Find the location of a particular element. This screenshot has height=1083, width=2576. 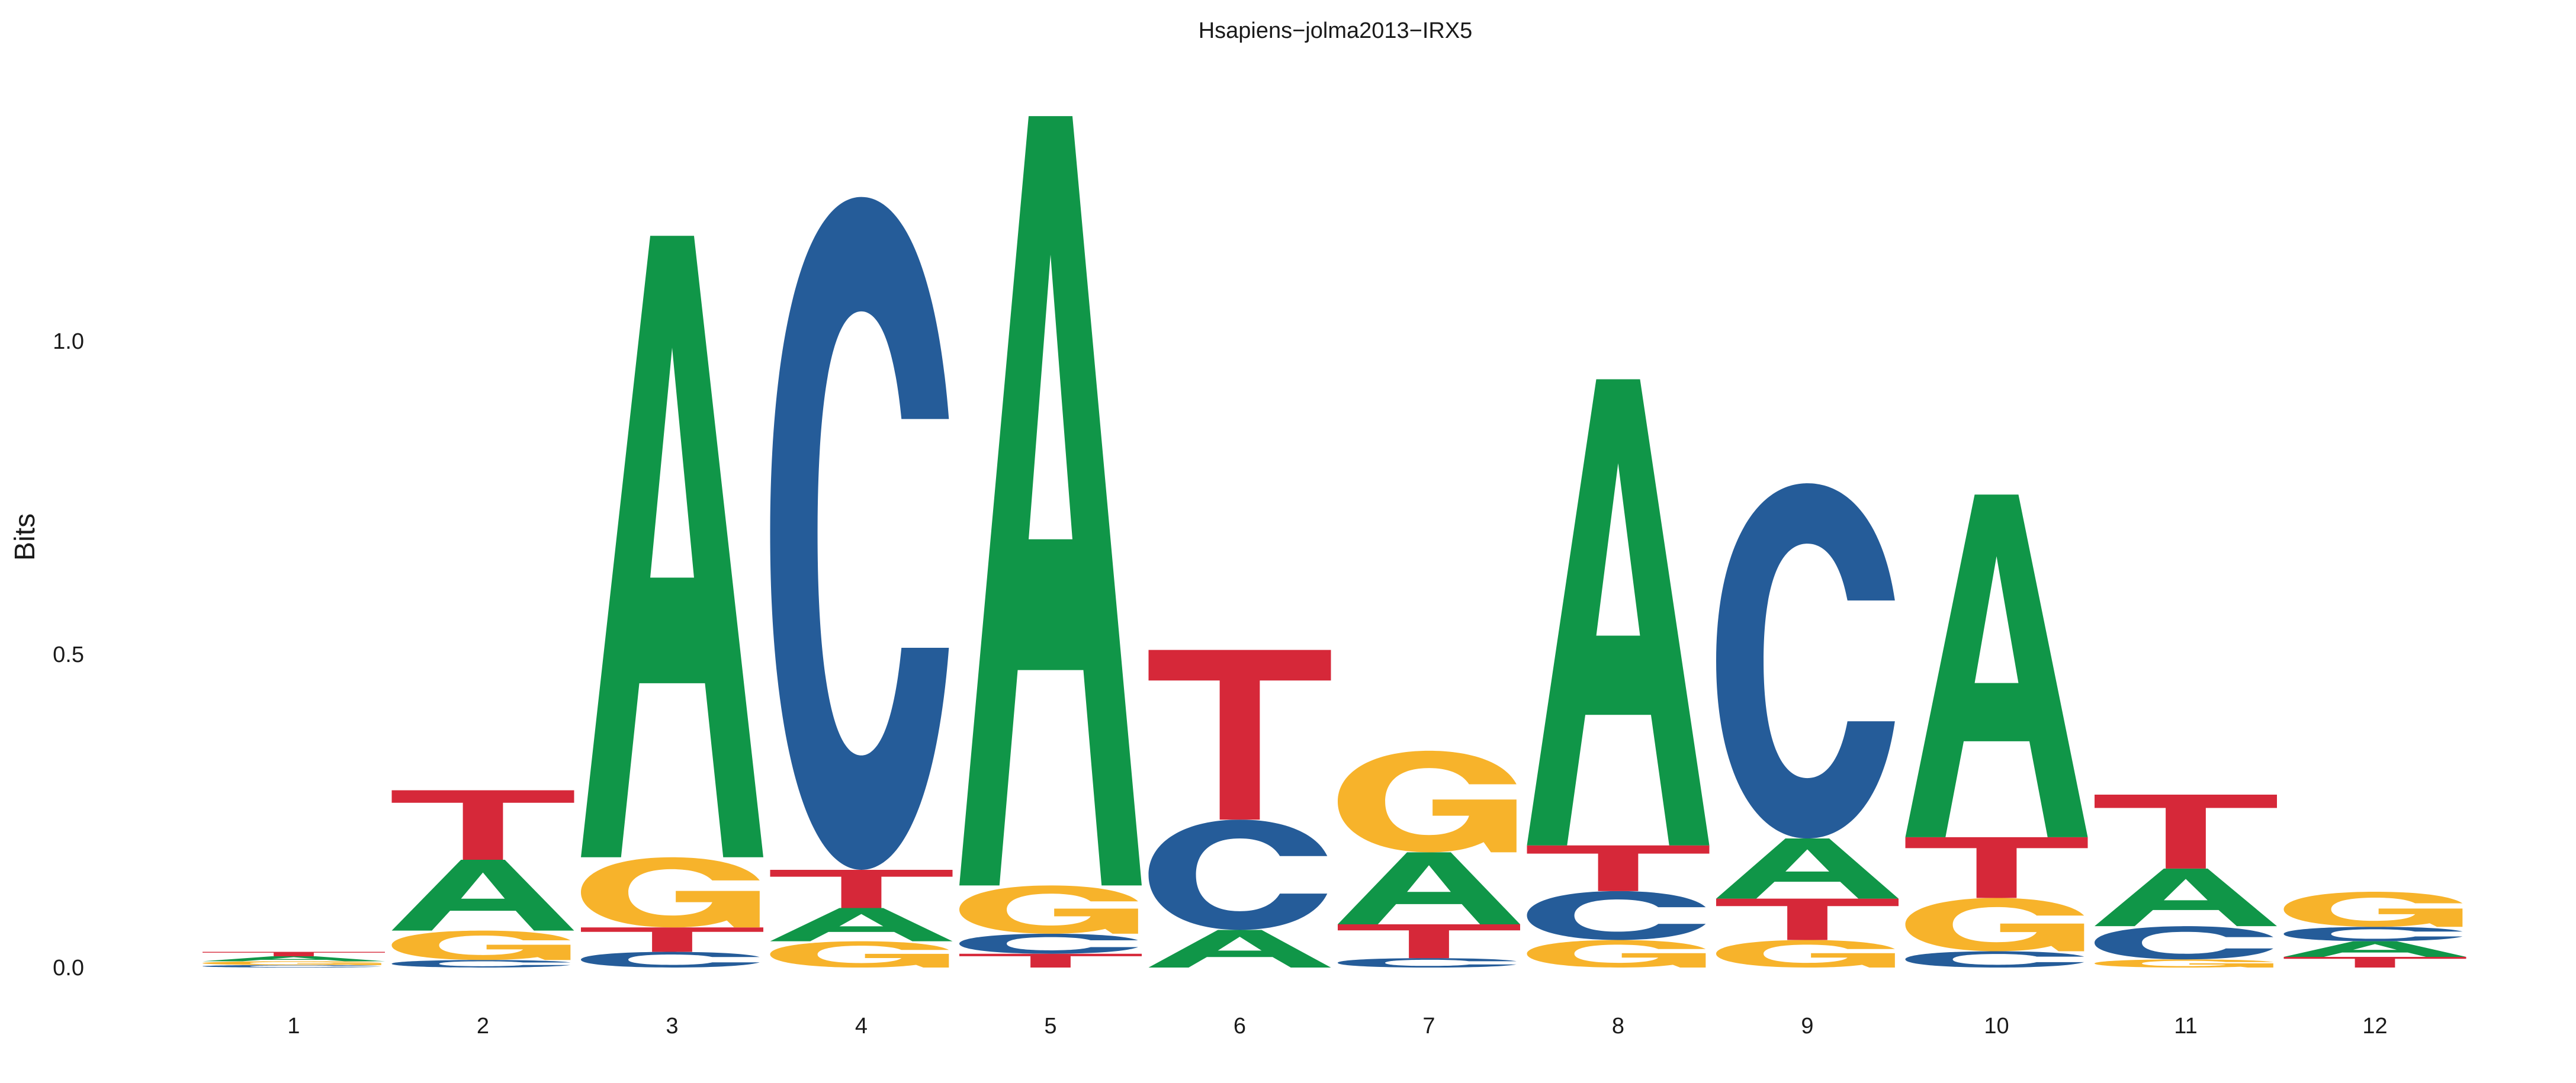

x-tick-label: 6 is located at coordinates (1240, 1026).